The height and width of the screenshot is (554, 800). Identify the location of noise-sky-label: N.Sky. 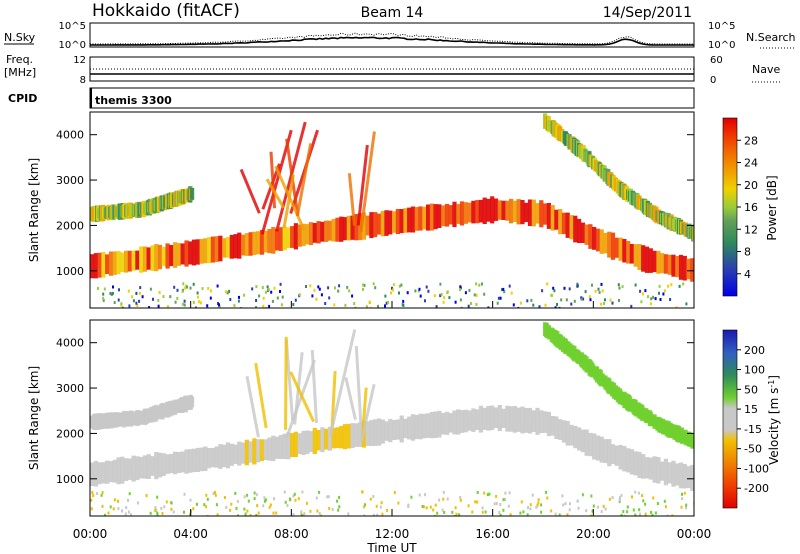
(20, 37).